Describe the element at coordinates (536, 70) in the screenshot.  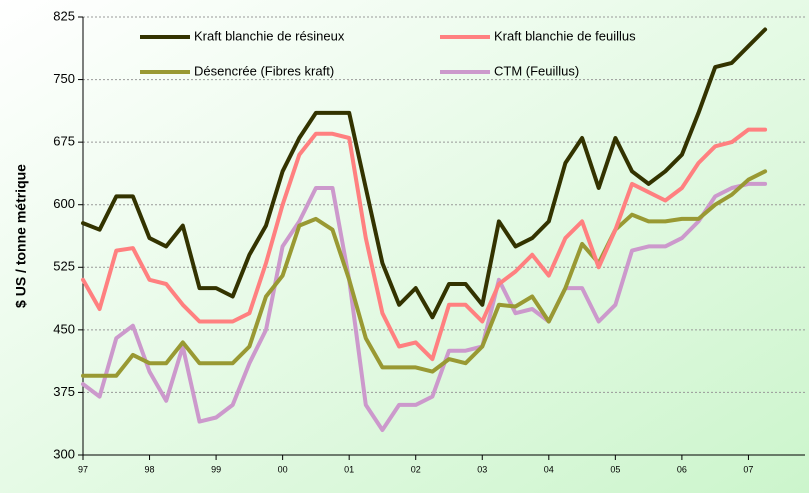
I see `legend-label: CTM (Feuillus)` at that location.